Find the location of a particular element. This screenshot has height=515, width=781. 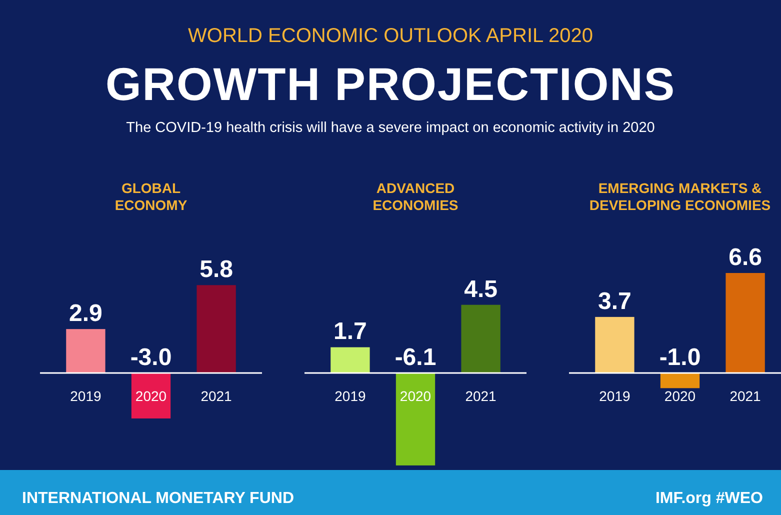

data-label: -1.0 is located at coordinates (680, 357).